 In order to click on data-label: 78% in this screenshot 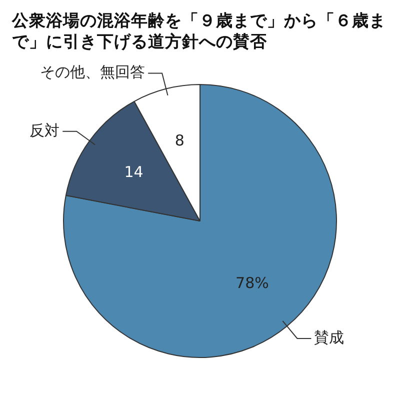, I will do `click(252, 283)`.